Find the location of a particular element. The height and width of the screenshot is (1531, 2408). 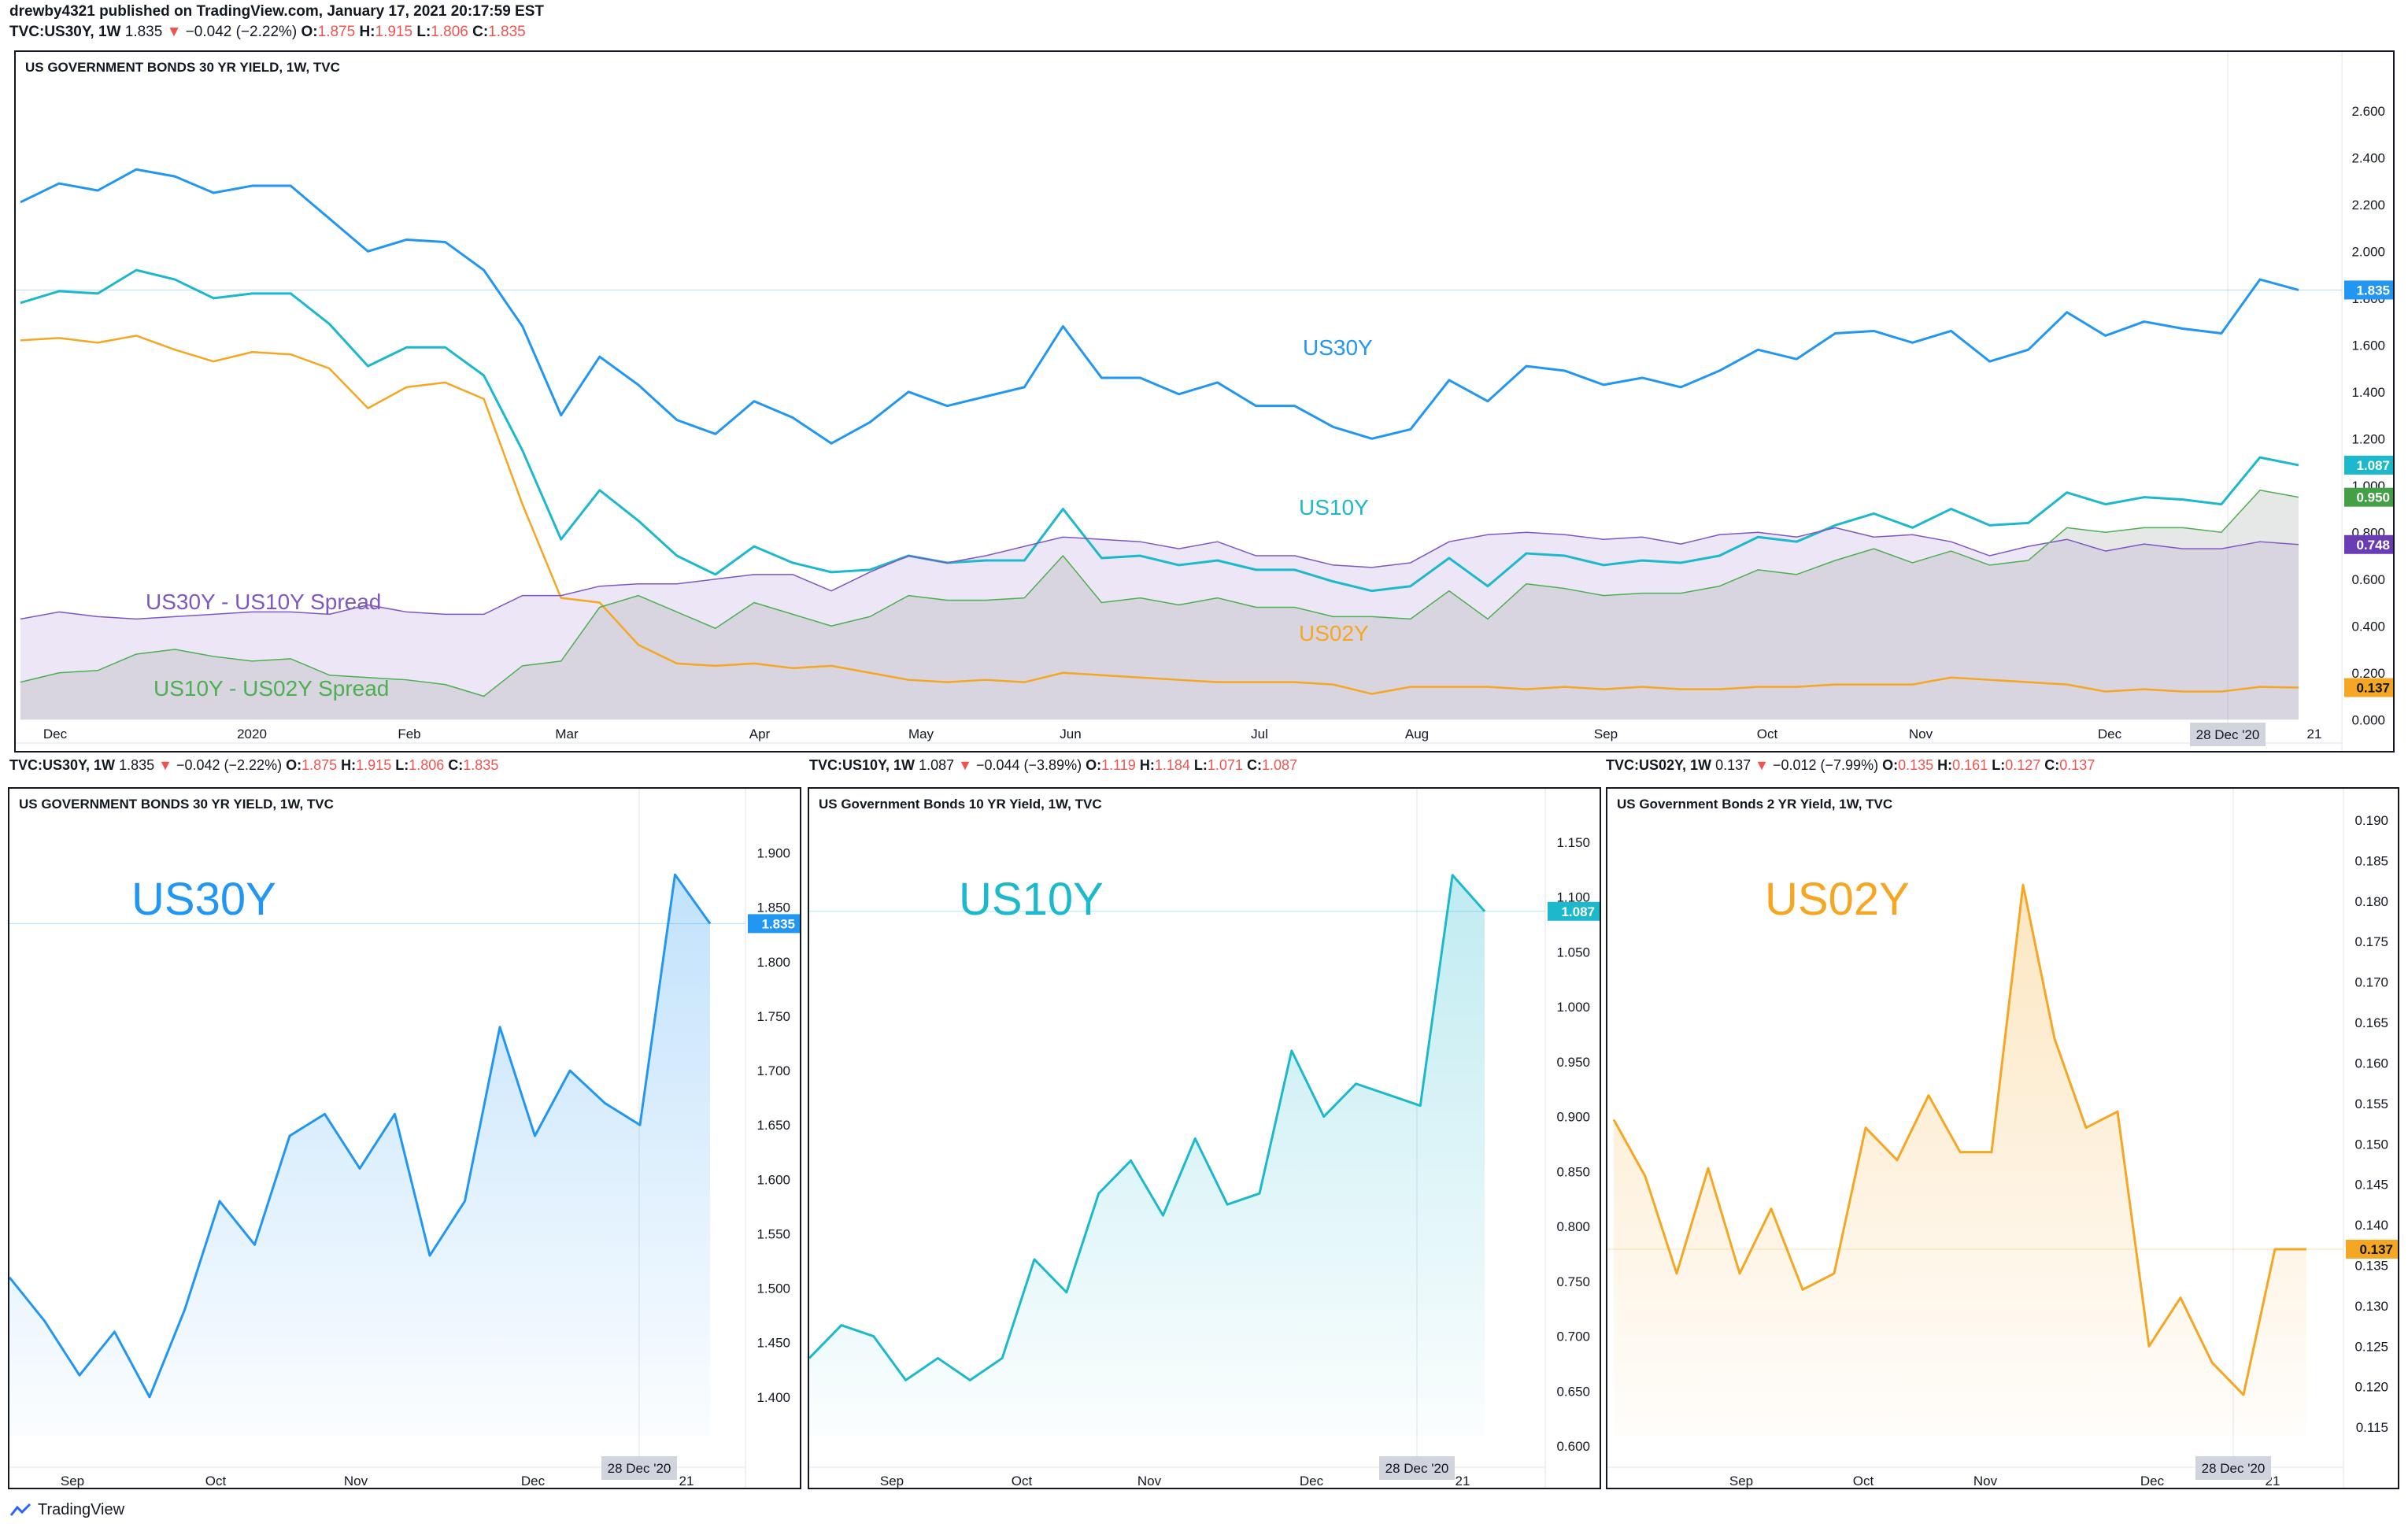

open-label: O: is located at coordinates (294, 765).